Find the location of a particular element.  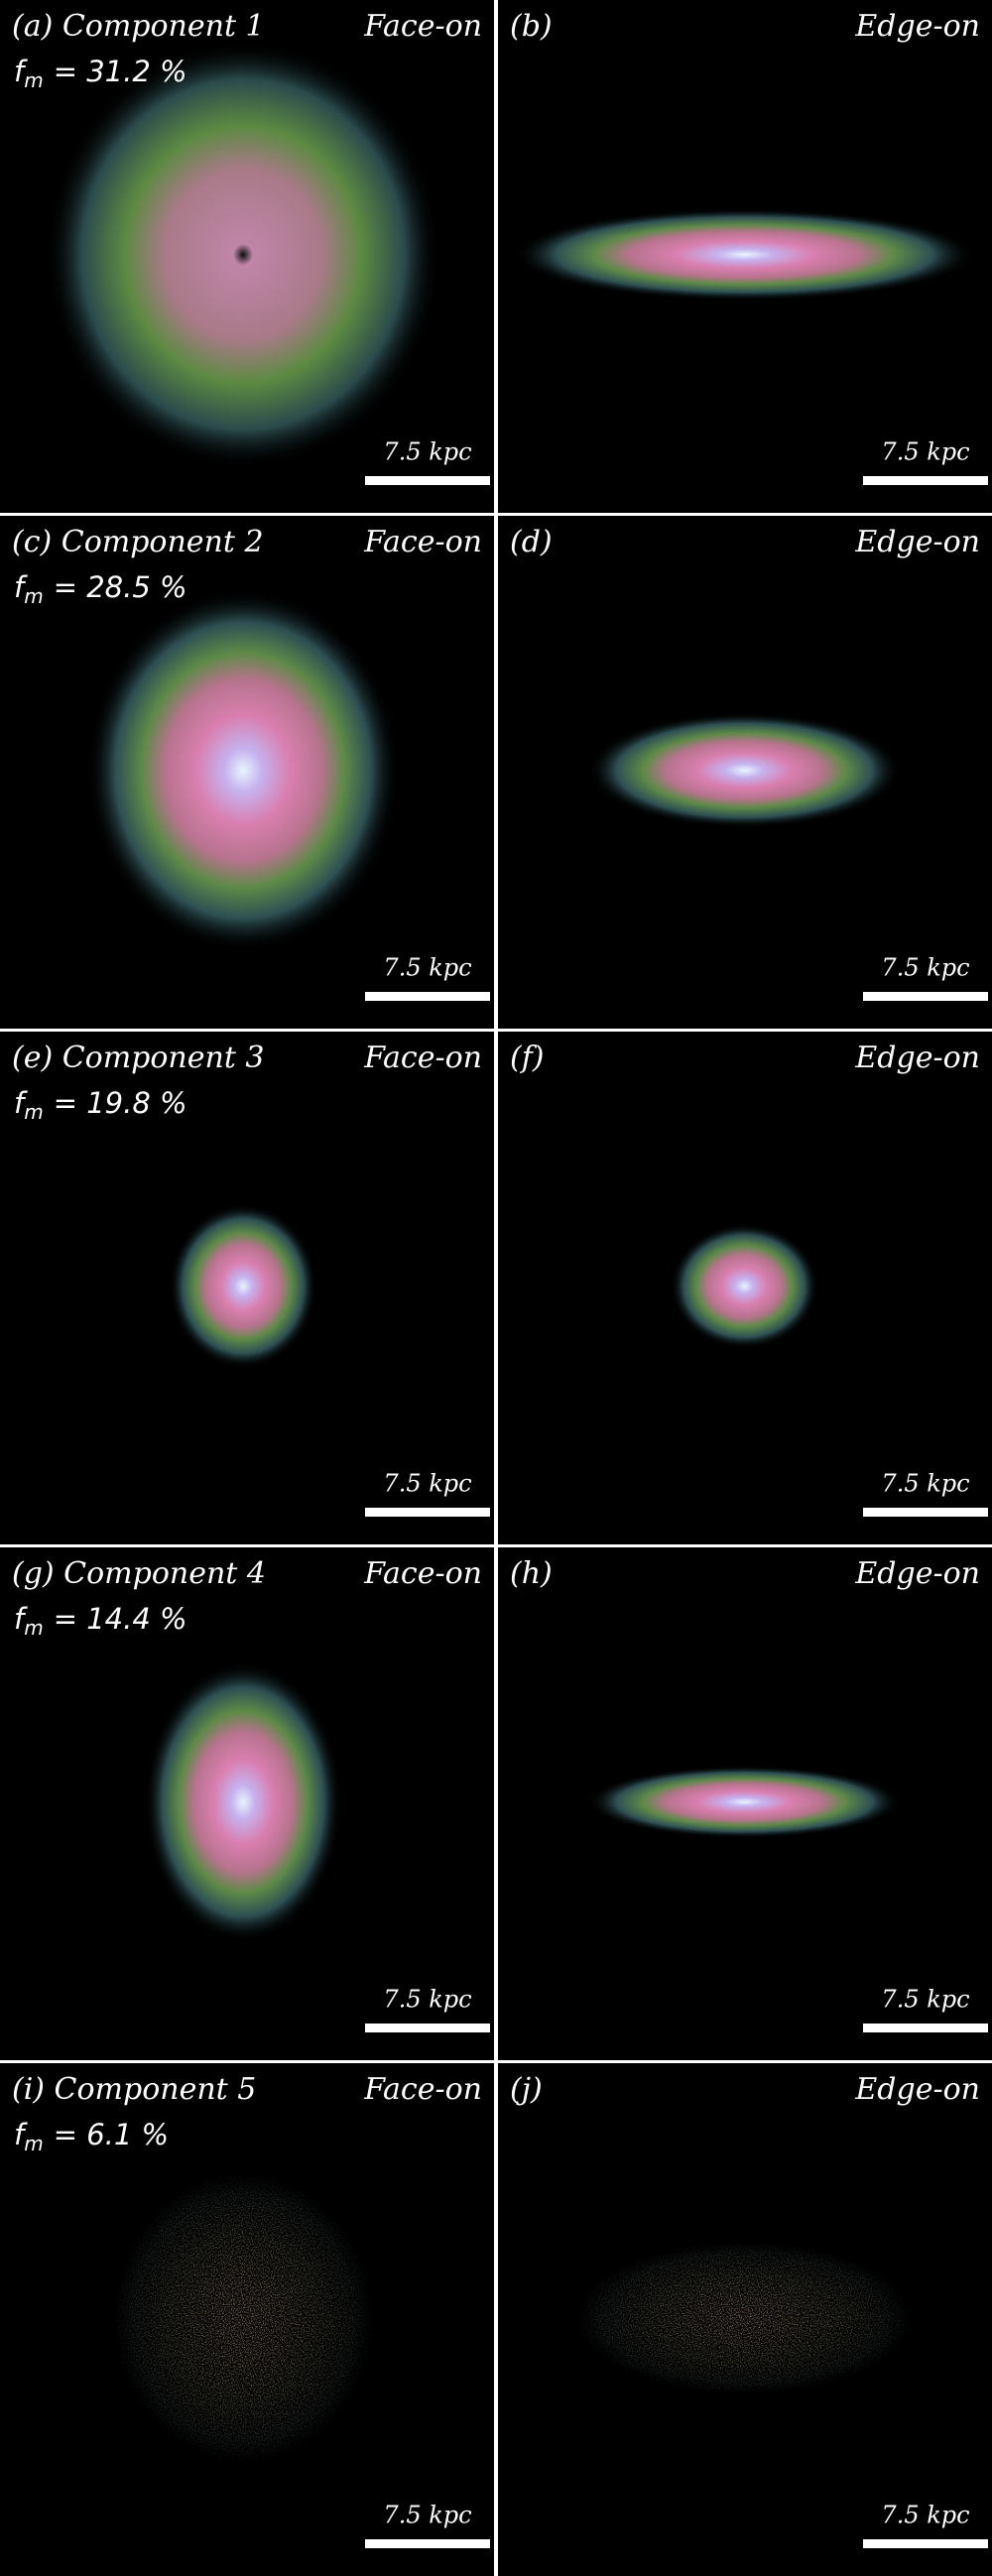

panel-label: (e) Component 3 is located at coordinates (138, 1058).